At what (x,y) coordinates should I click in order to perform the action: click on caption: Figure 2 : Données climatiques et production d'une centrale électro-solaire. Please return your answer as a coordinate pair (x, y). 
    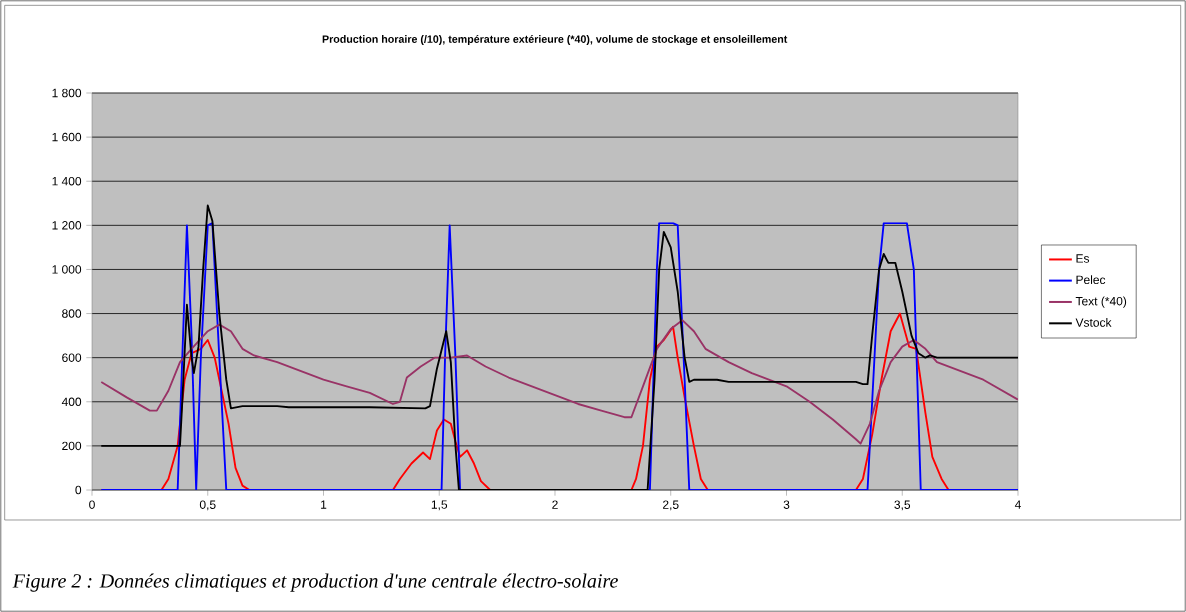
    Looking at the image, I should click on (315, 582).